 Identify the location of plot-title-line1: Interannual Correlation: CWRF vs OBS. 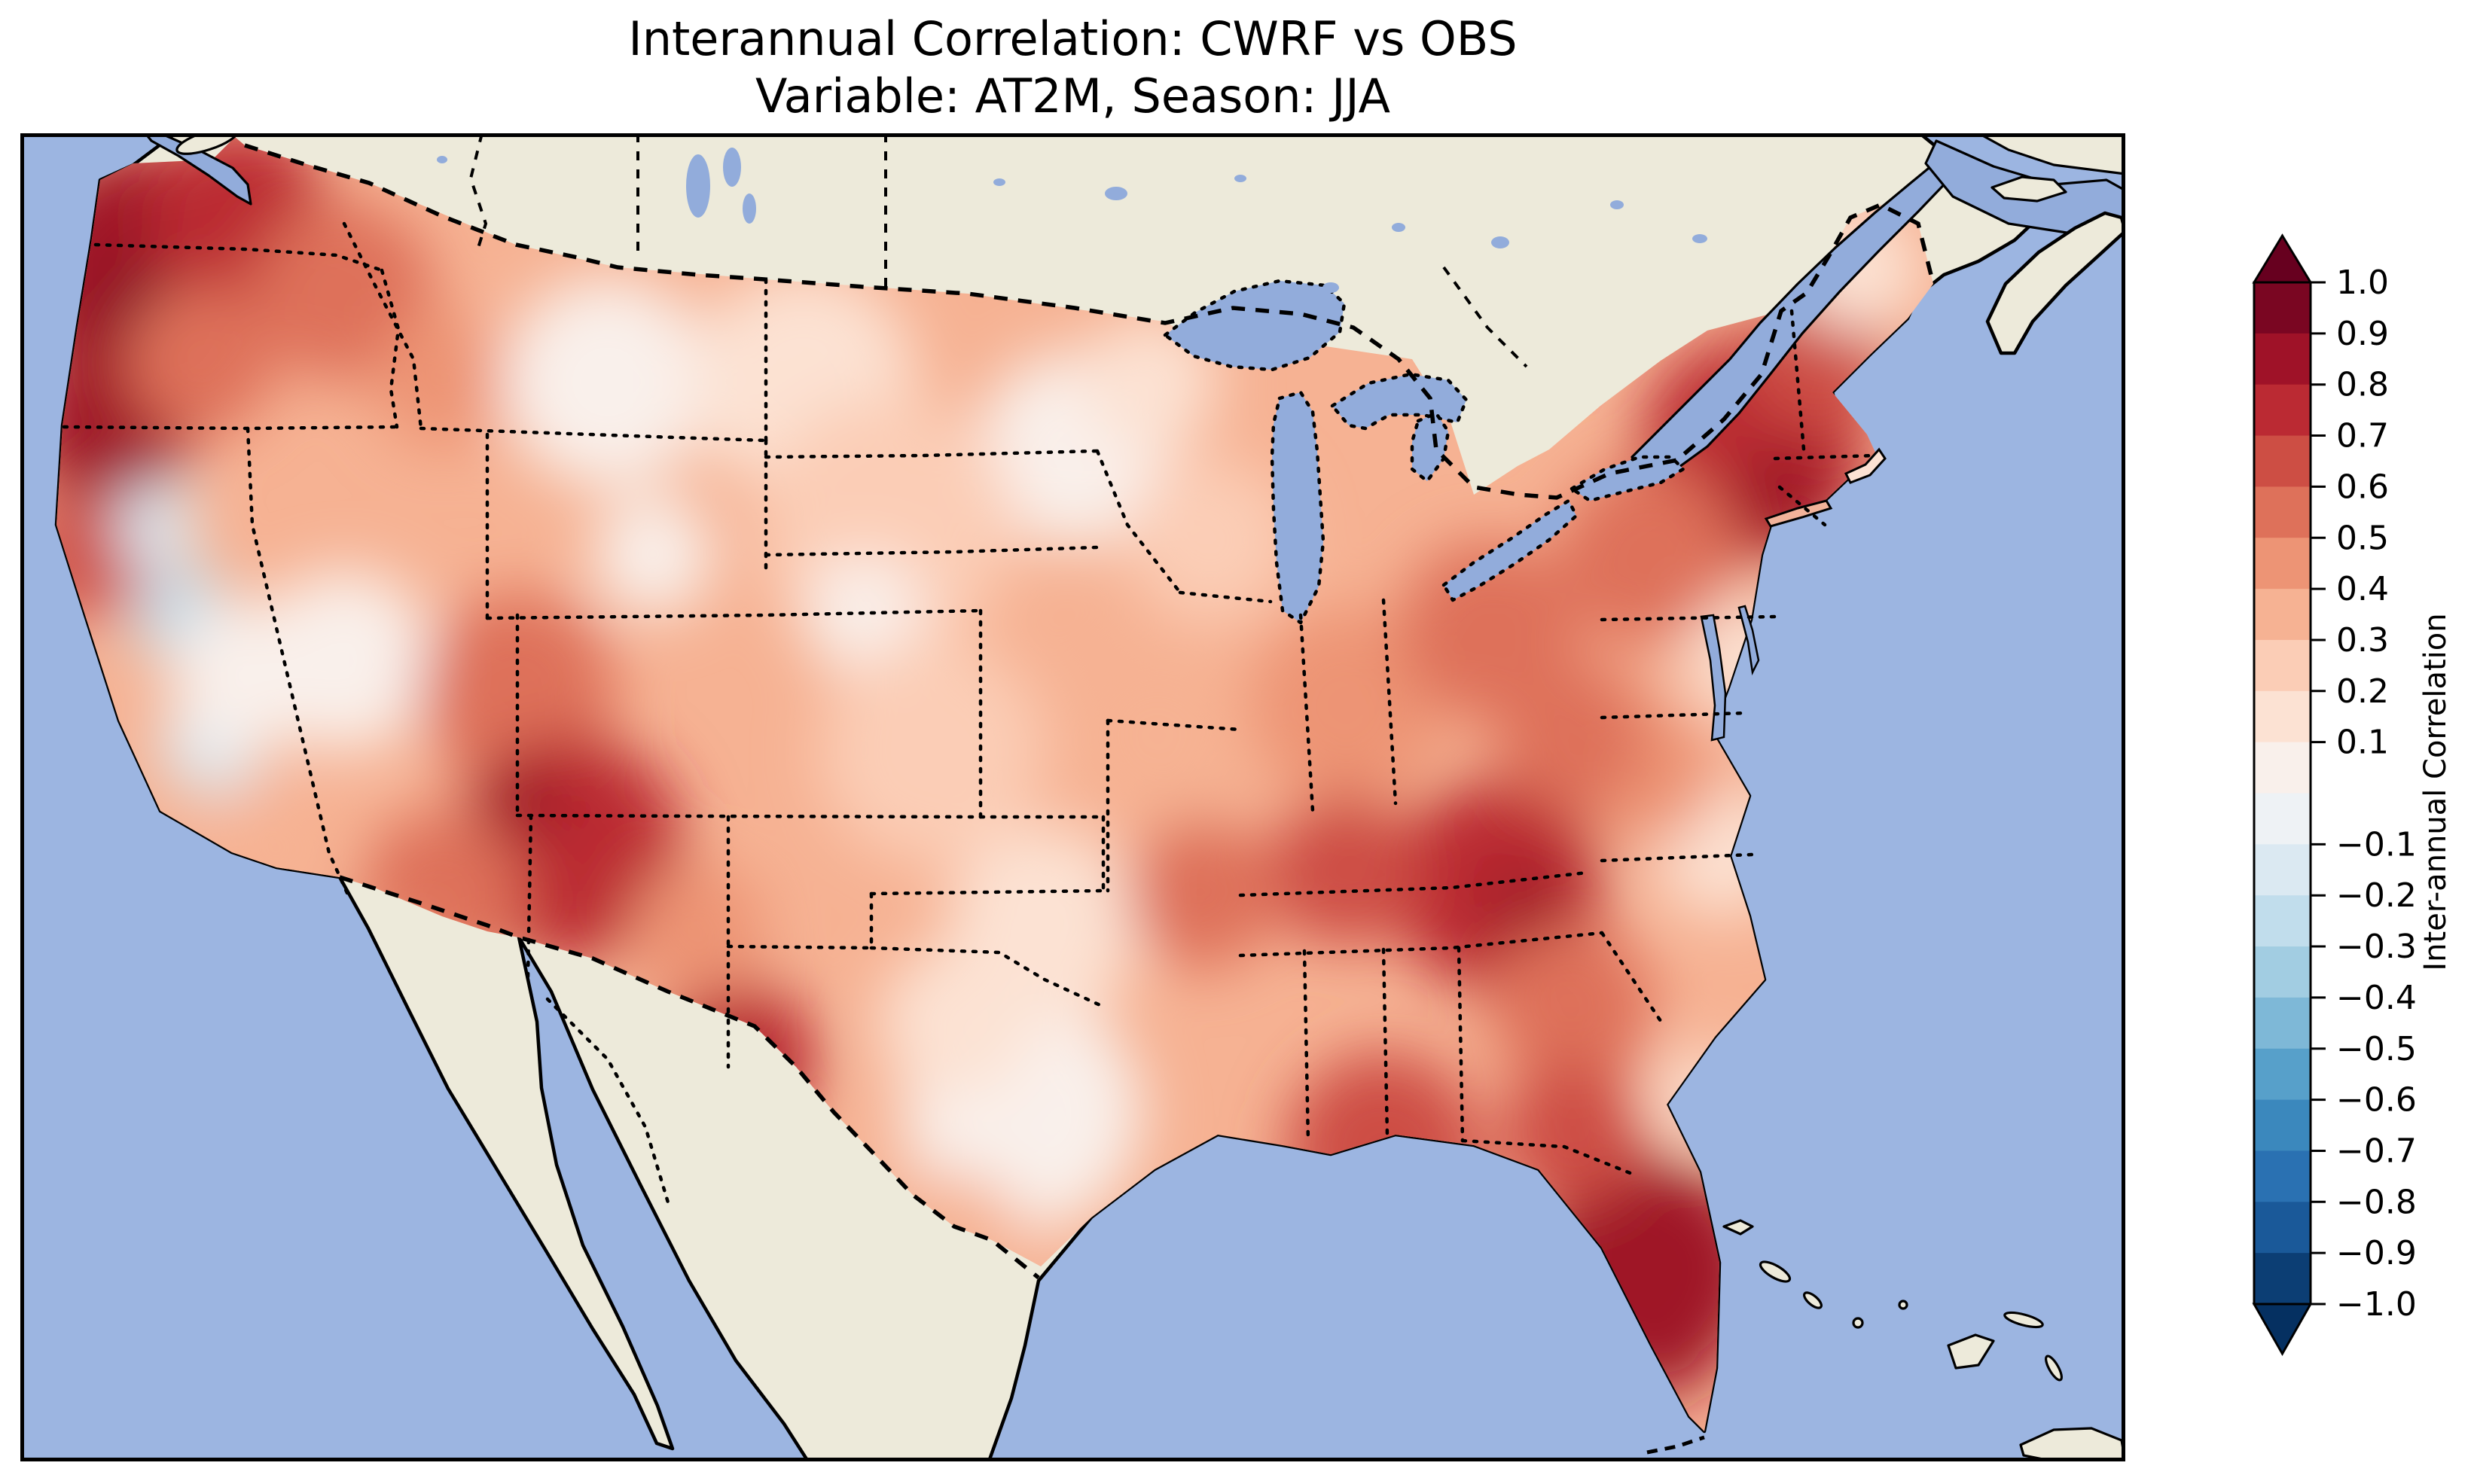
(1073, 38).